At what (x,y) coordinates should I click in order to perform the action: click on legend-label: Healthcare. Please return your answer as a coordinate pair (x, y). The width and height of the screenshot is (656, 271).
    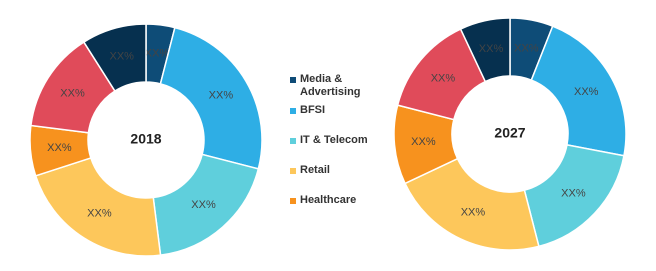
    Looking at the image, I should click on (328, 200).